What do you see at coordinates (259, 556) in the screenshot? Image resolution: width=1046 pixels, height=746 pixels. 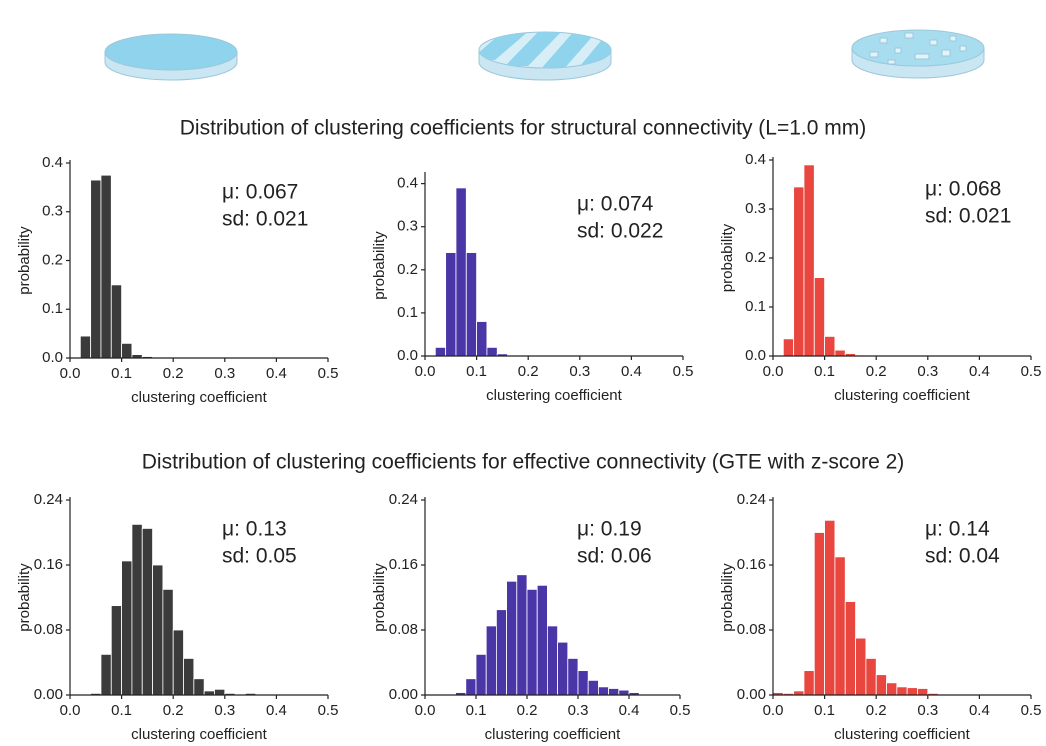 I see `annotation: sd: 0.05` at bounding box center [259, 556].